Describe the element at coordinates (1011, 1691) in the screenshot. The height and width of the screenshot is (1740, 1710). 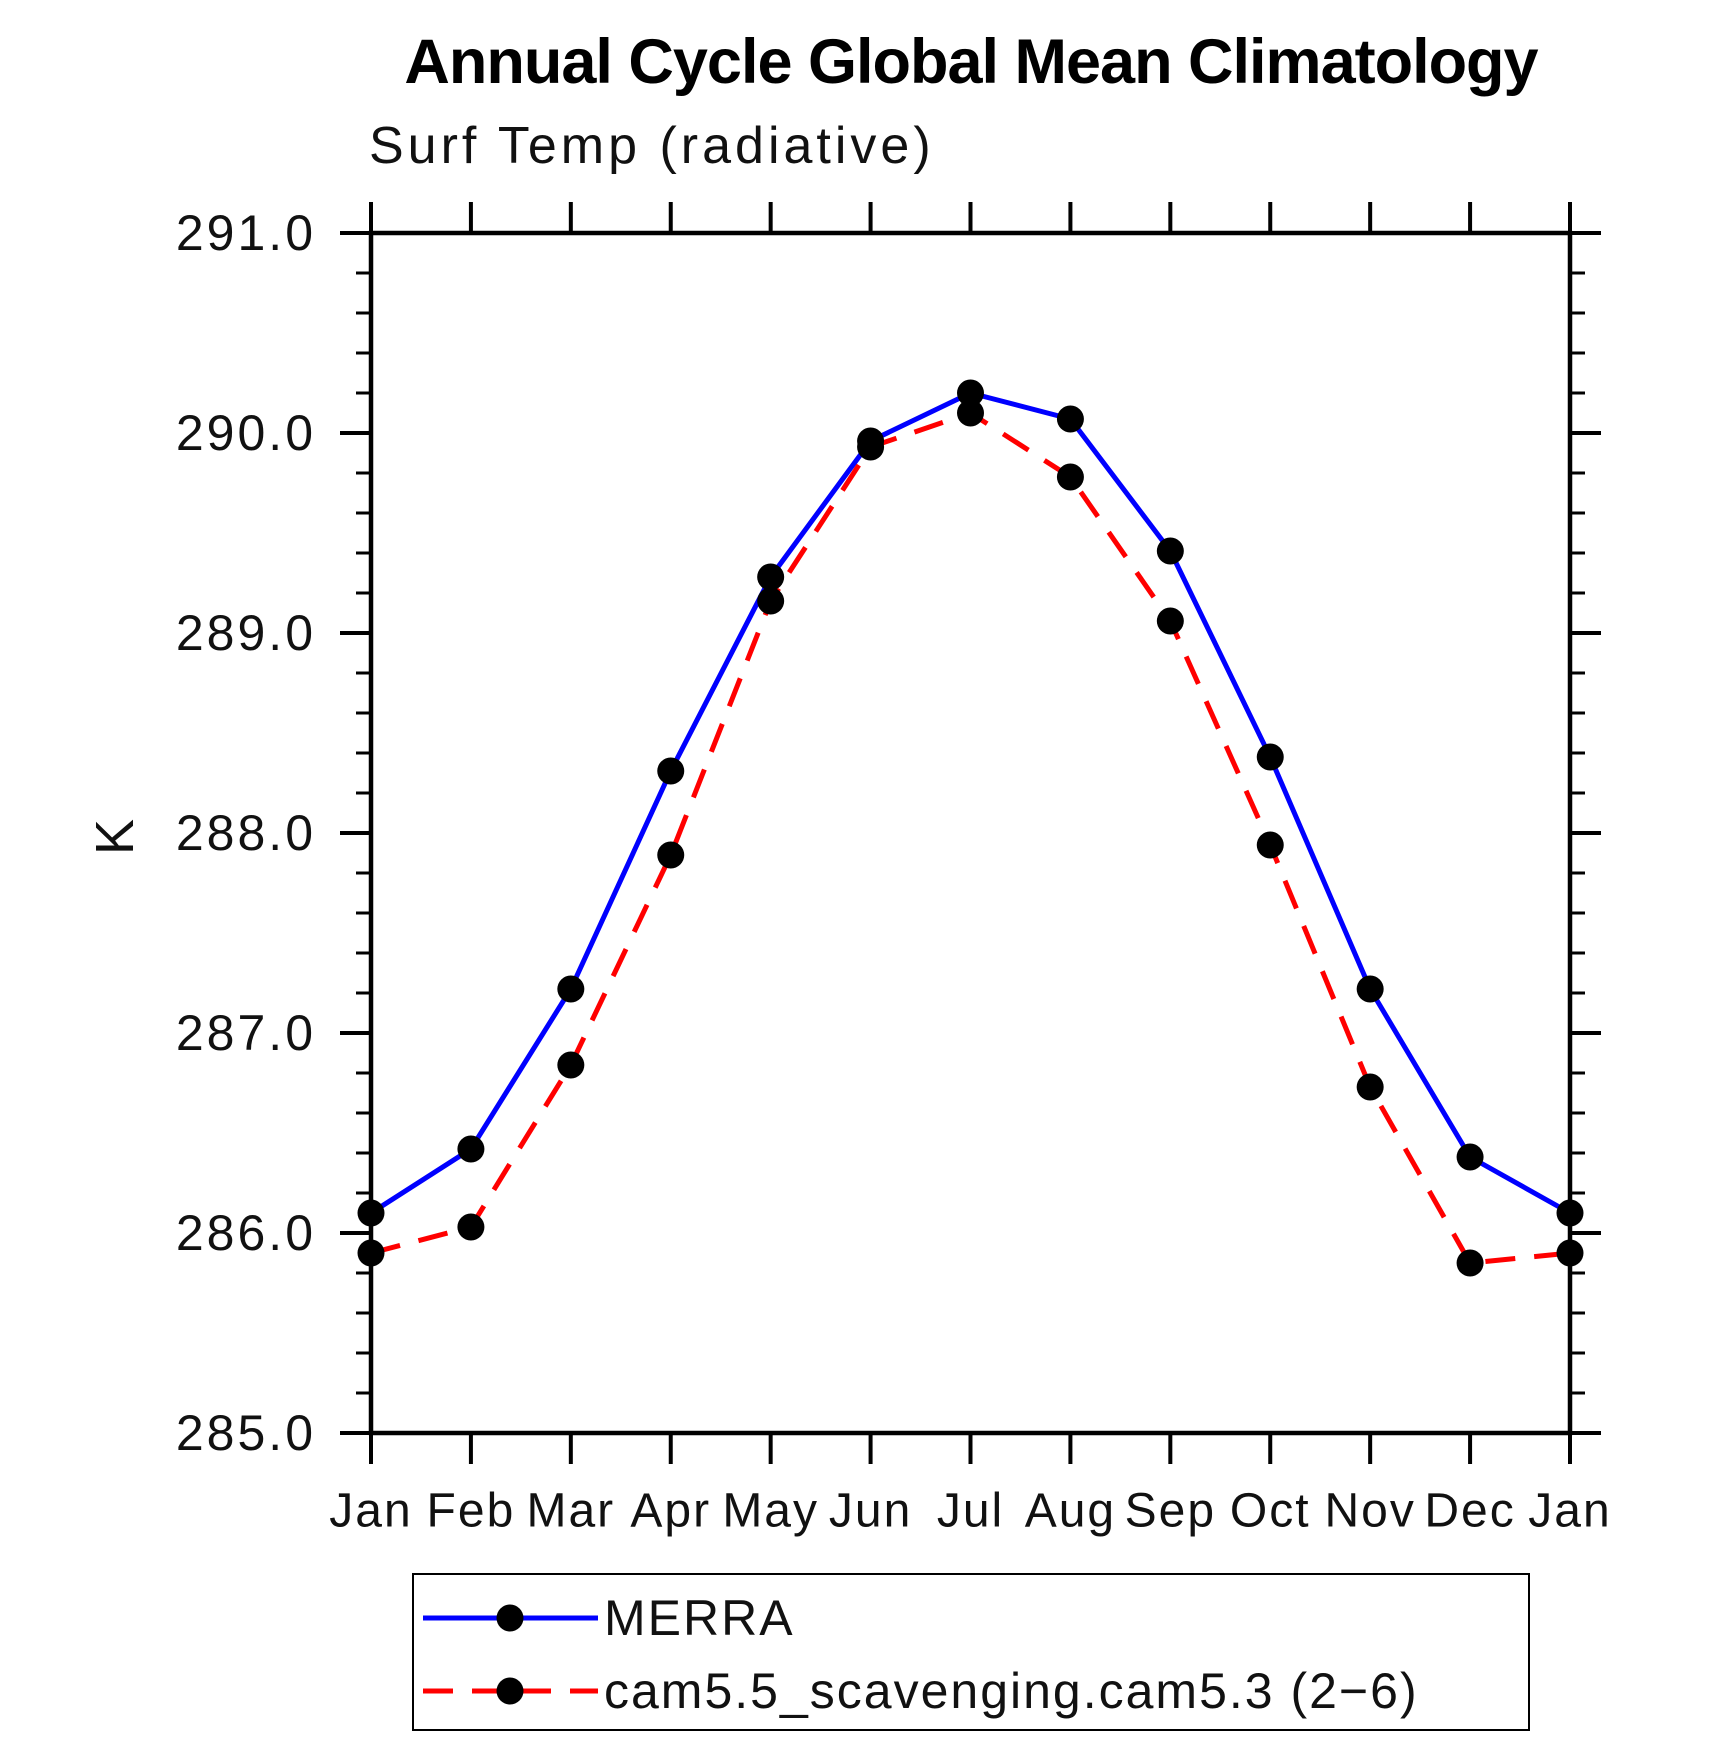
I see `legend-label-cam55: cam5.5_scavenging.cam5.3 (2−6)` at that location.